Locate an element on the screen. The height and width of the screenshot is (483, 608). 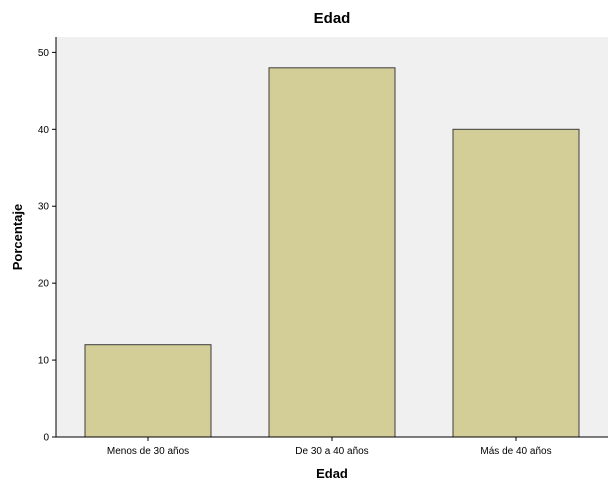
x-tick-label: De 30 a 40 años is located at coordinates (331, 451).